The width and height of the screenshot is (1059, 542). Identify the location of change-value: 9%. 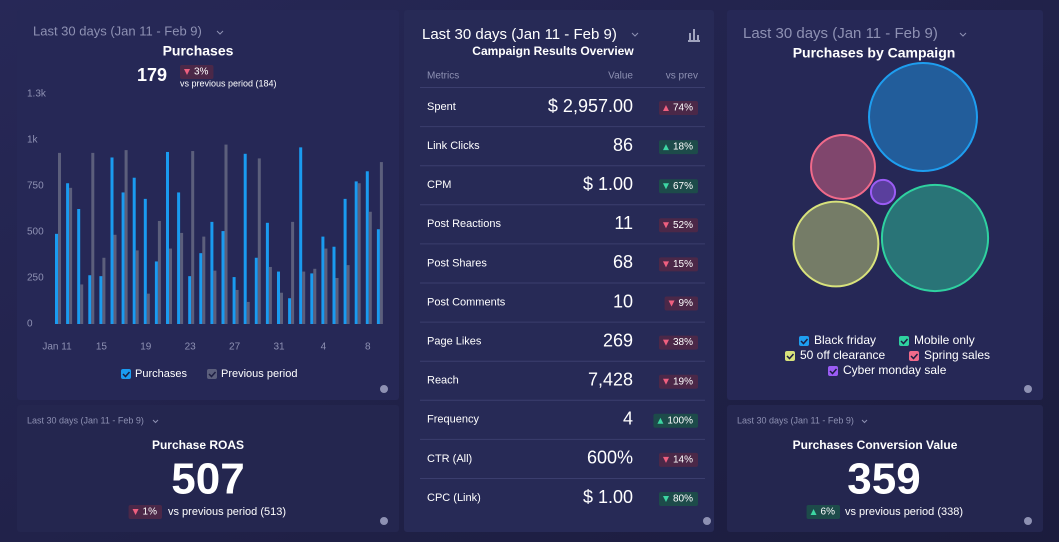
(686, 303).